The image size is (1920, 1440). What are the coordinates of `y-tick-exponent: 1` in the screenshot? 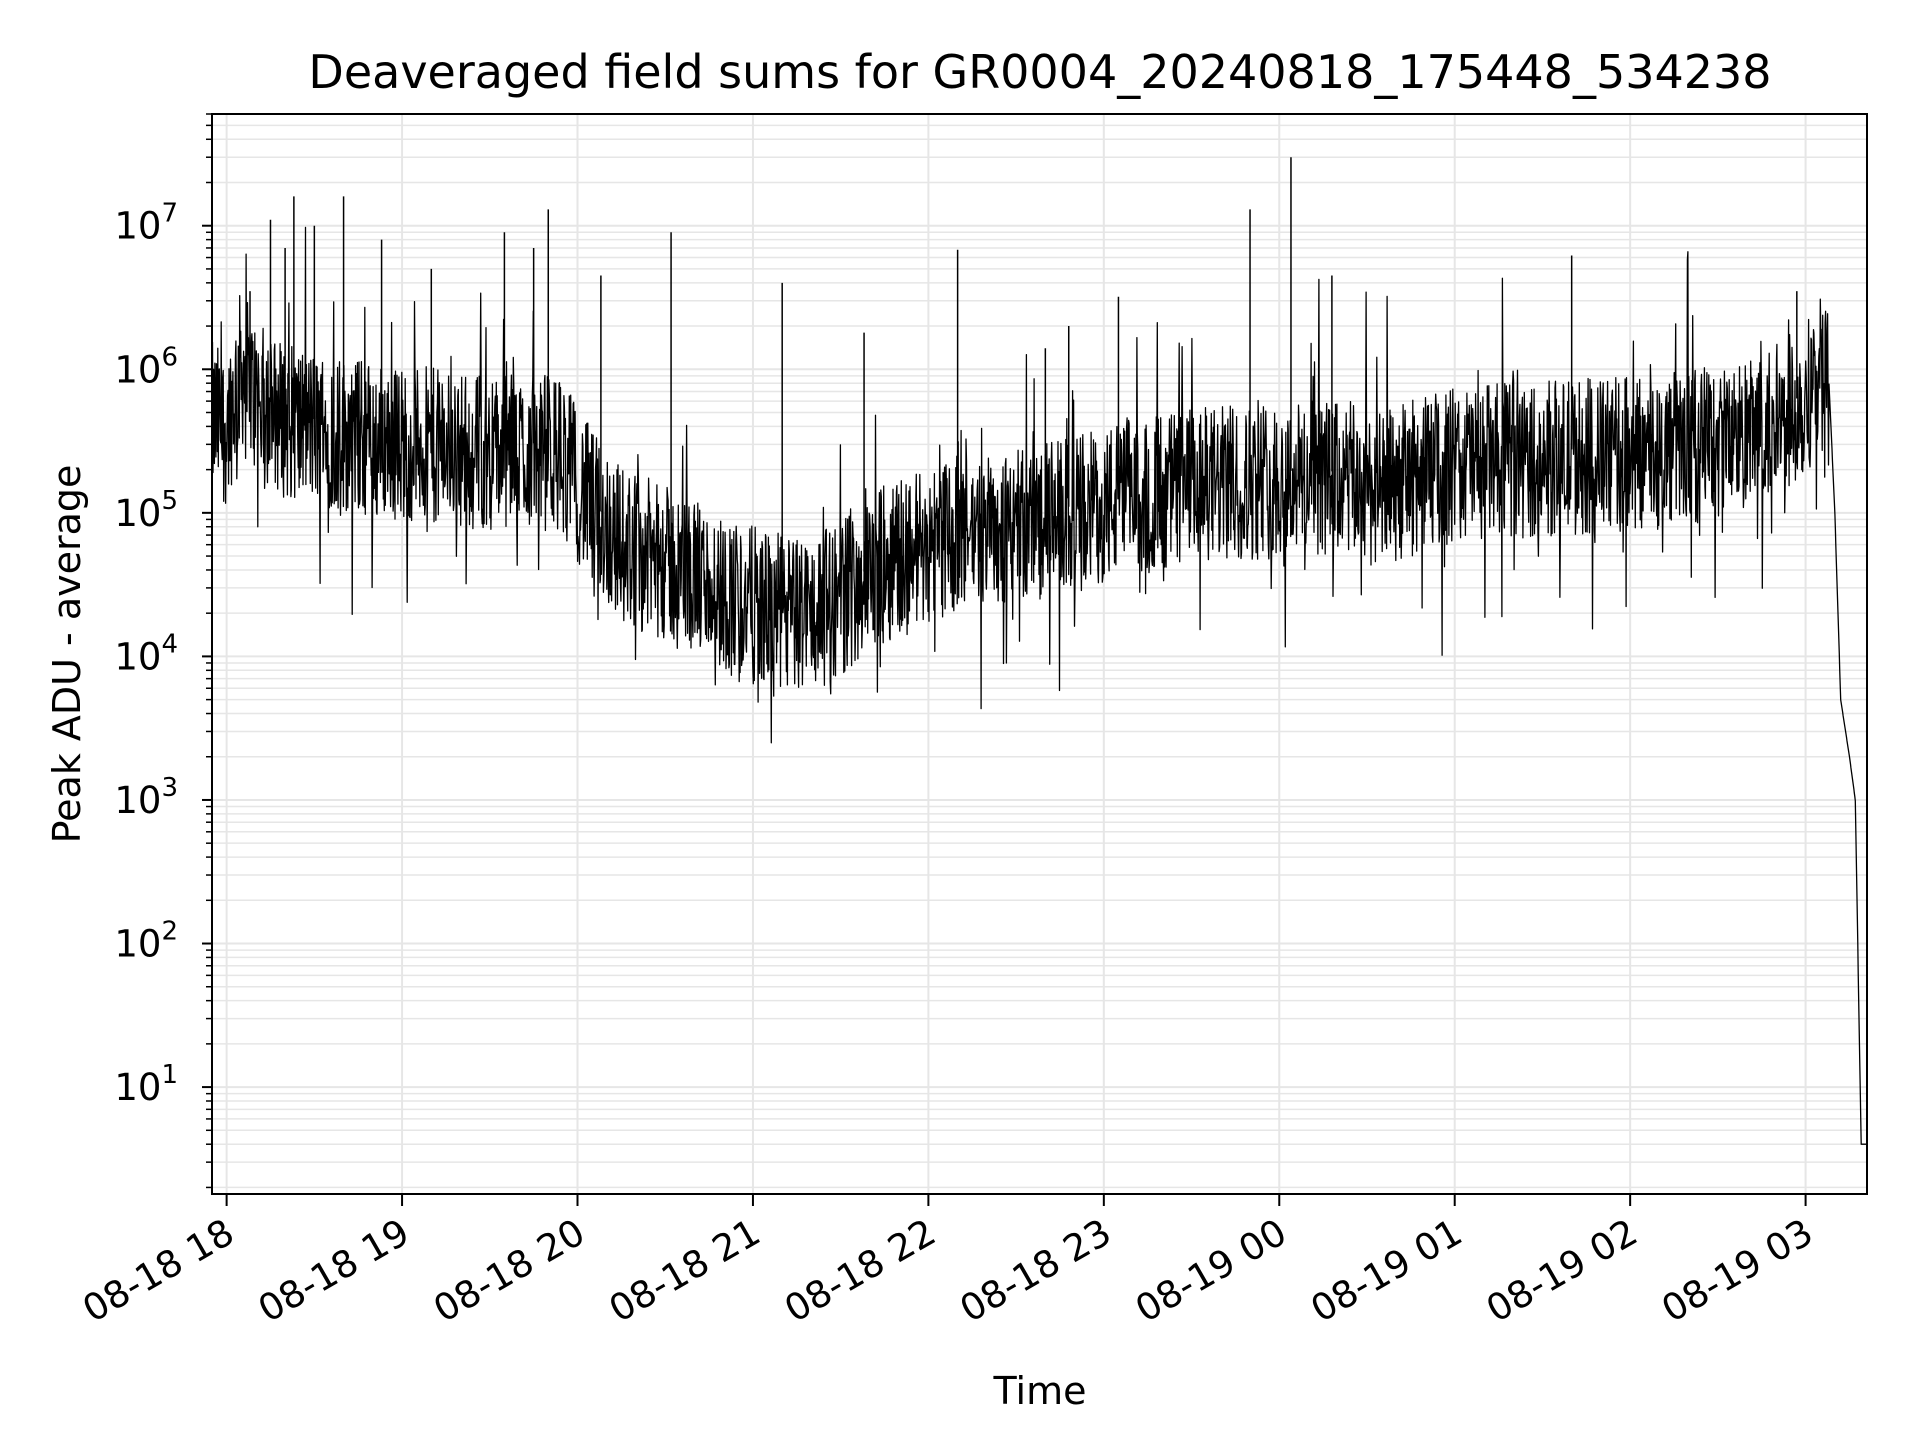 It's located at (169, 1075).